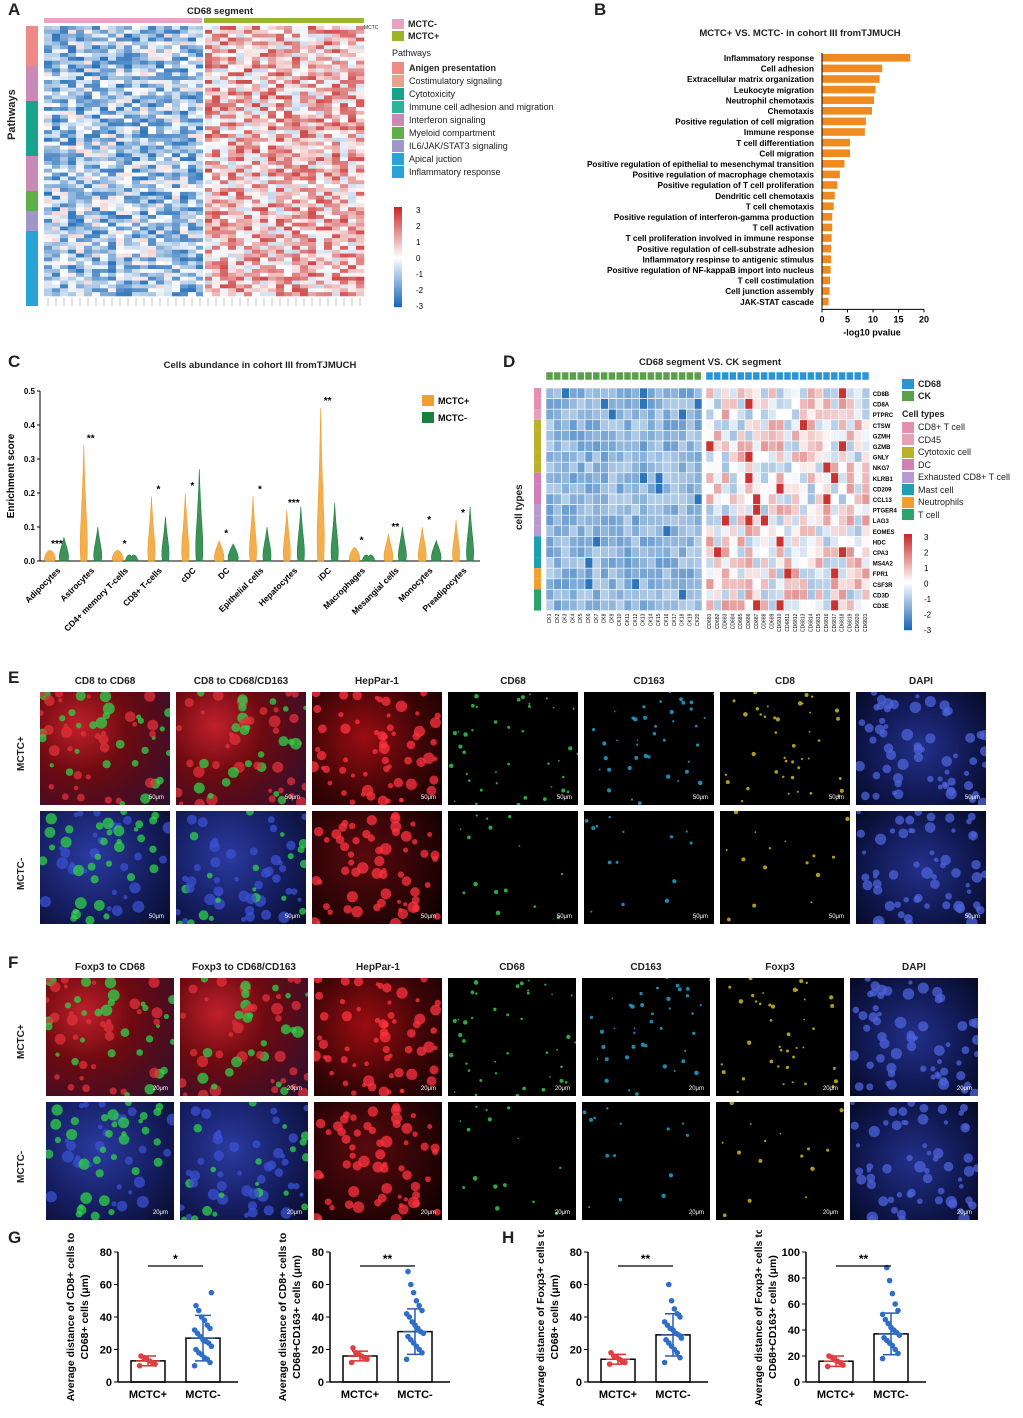  Describe the element at coordinates (549, 376) in the screenshot. I see `group-bar-ck` at that location.